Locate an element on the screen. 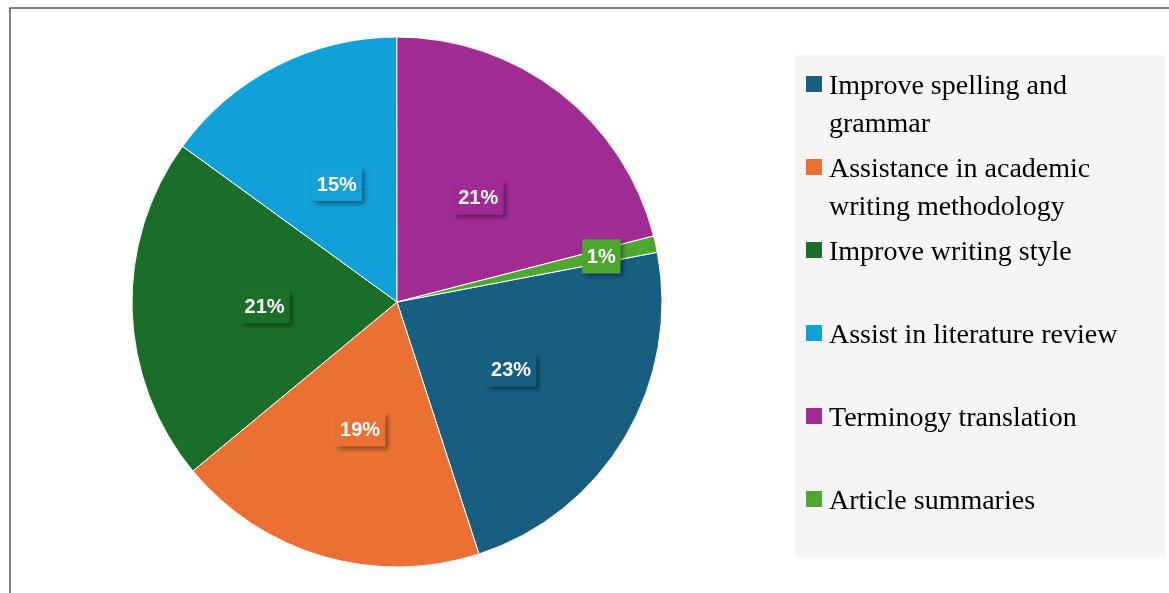 This screenshot has height=593, width=1169. data-label: 19% is located at coordinates (360, 429).